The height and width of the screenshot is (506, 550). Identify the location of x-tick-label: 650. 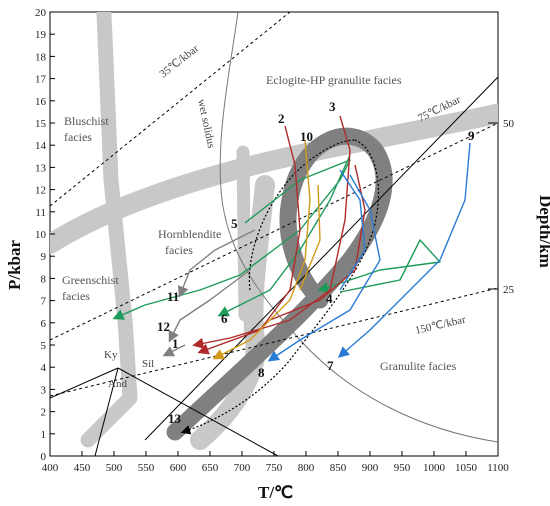
(210, 468).